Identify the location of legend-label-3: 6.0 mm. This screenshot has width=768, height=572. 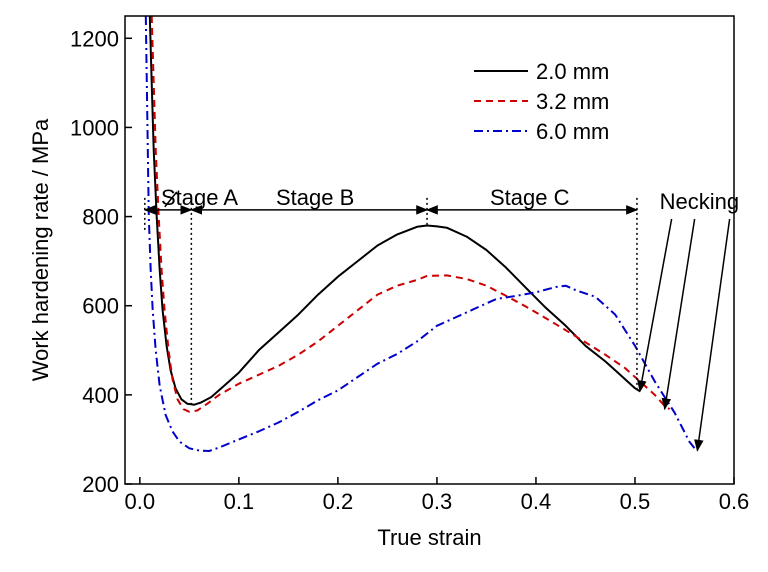
(572, 131).